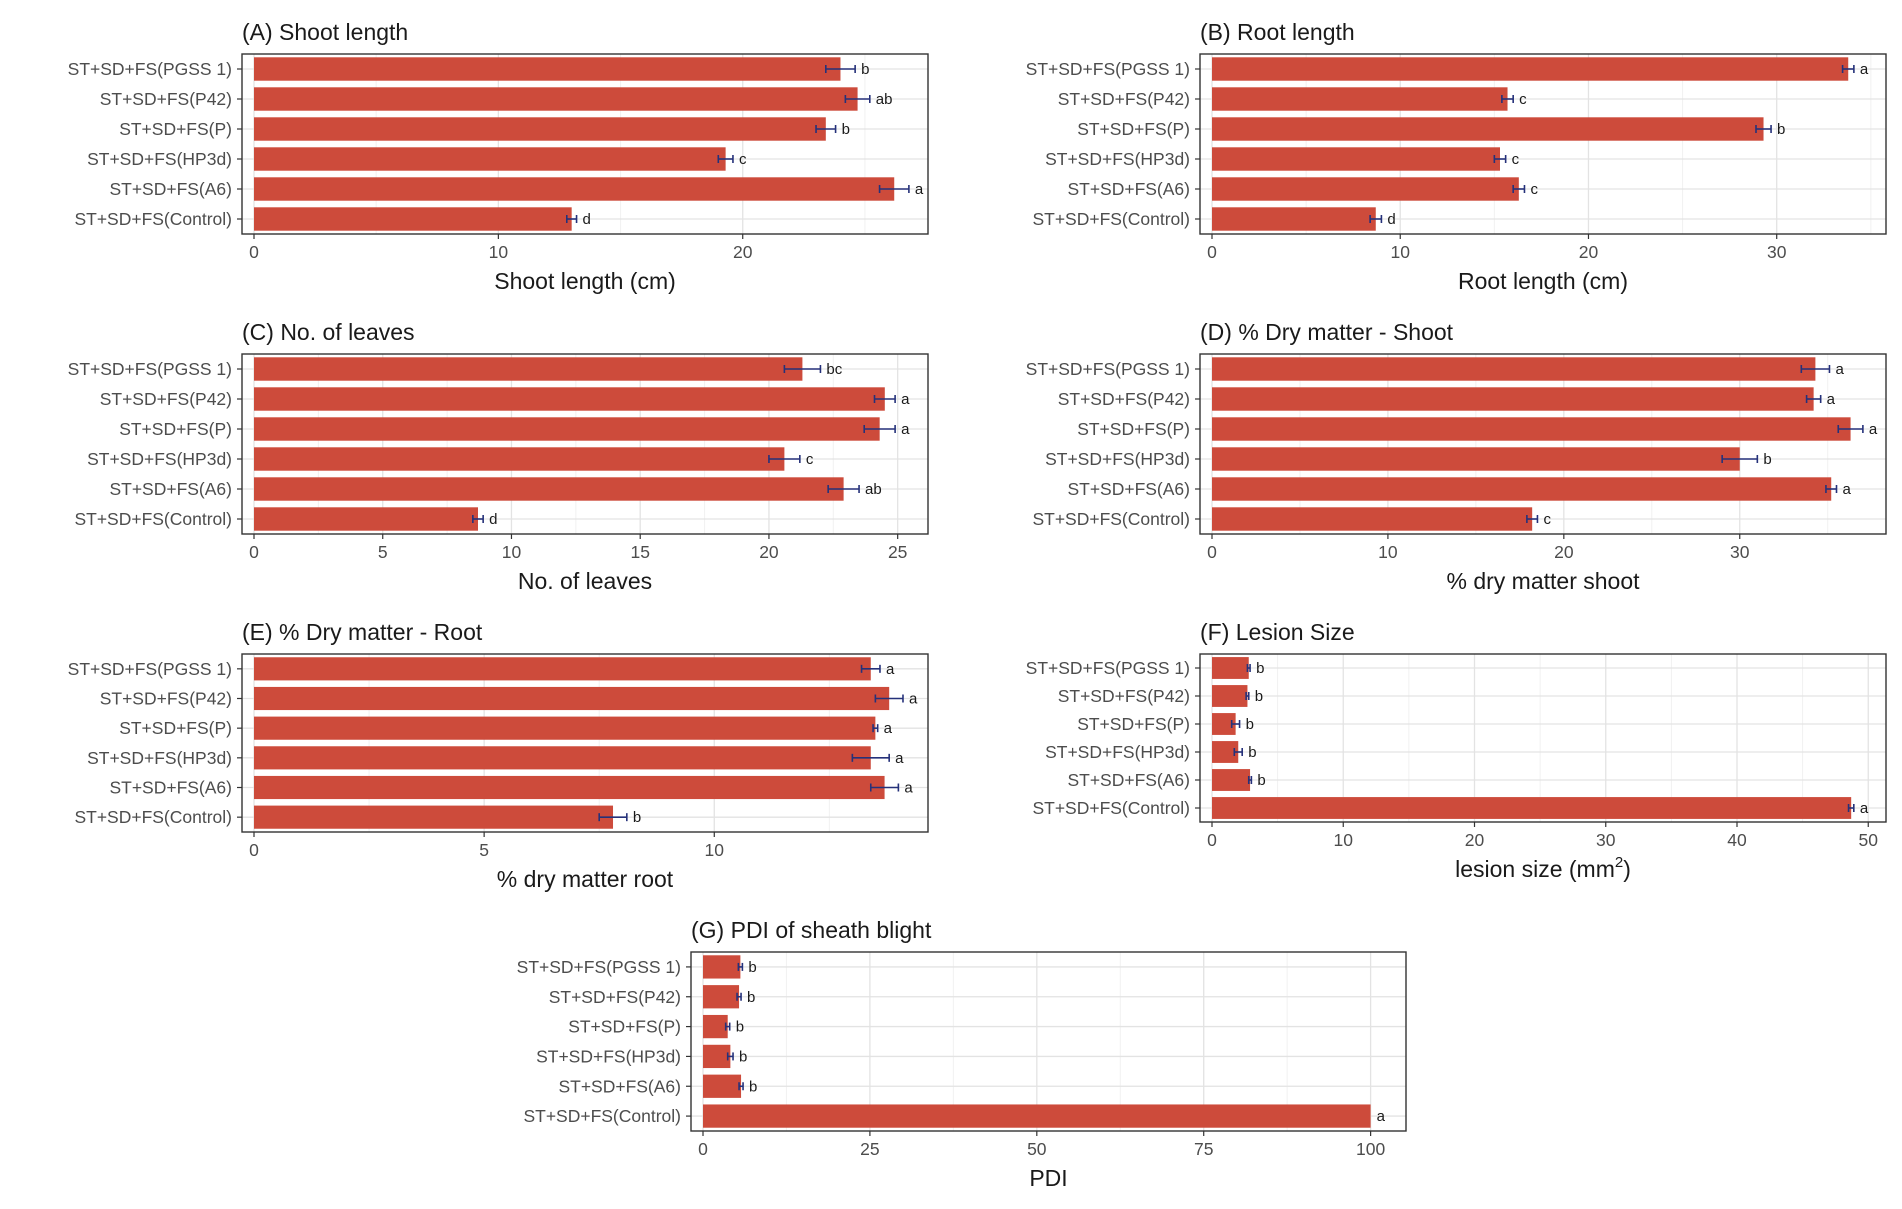 This screenshot has width=1902, height=1209. I want to click on x-tick-label: 20, so click(1475, 840).